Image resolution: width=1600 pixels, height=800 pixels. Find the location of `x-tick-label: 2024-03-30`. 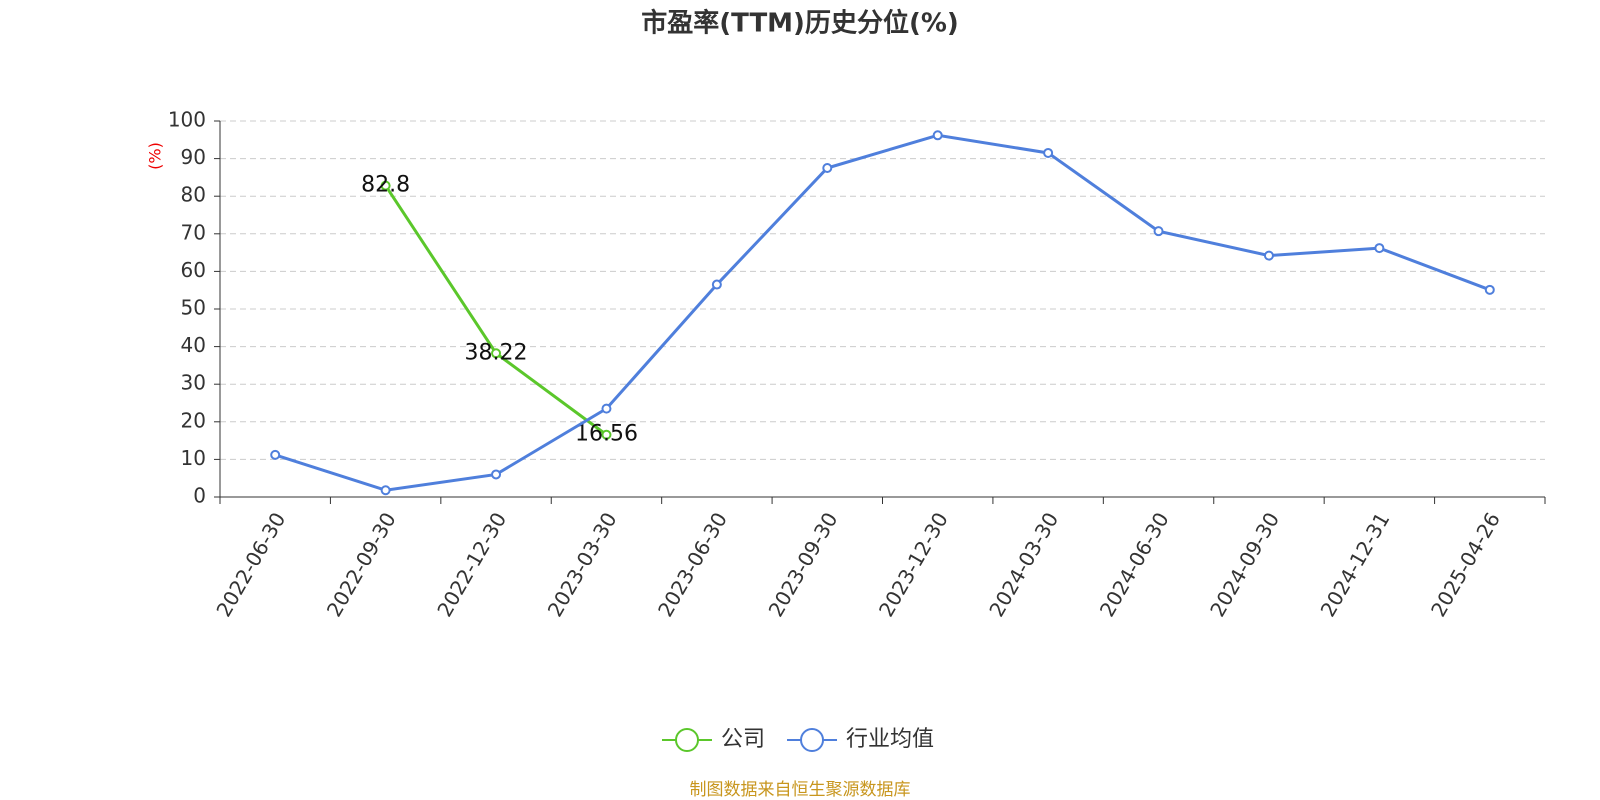

x-tick-label: 2024-03-30 is located at coordinates (1023, 564).